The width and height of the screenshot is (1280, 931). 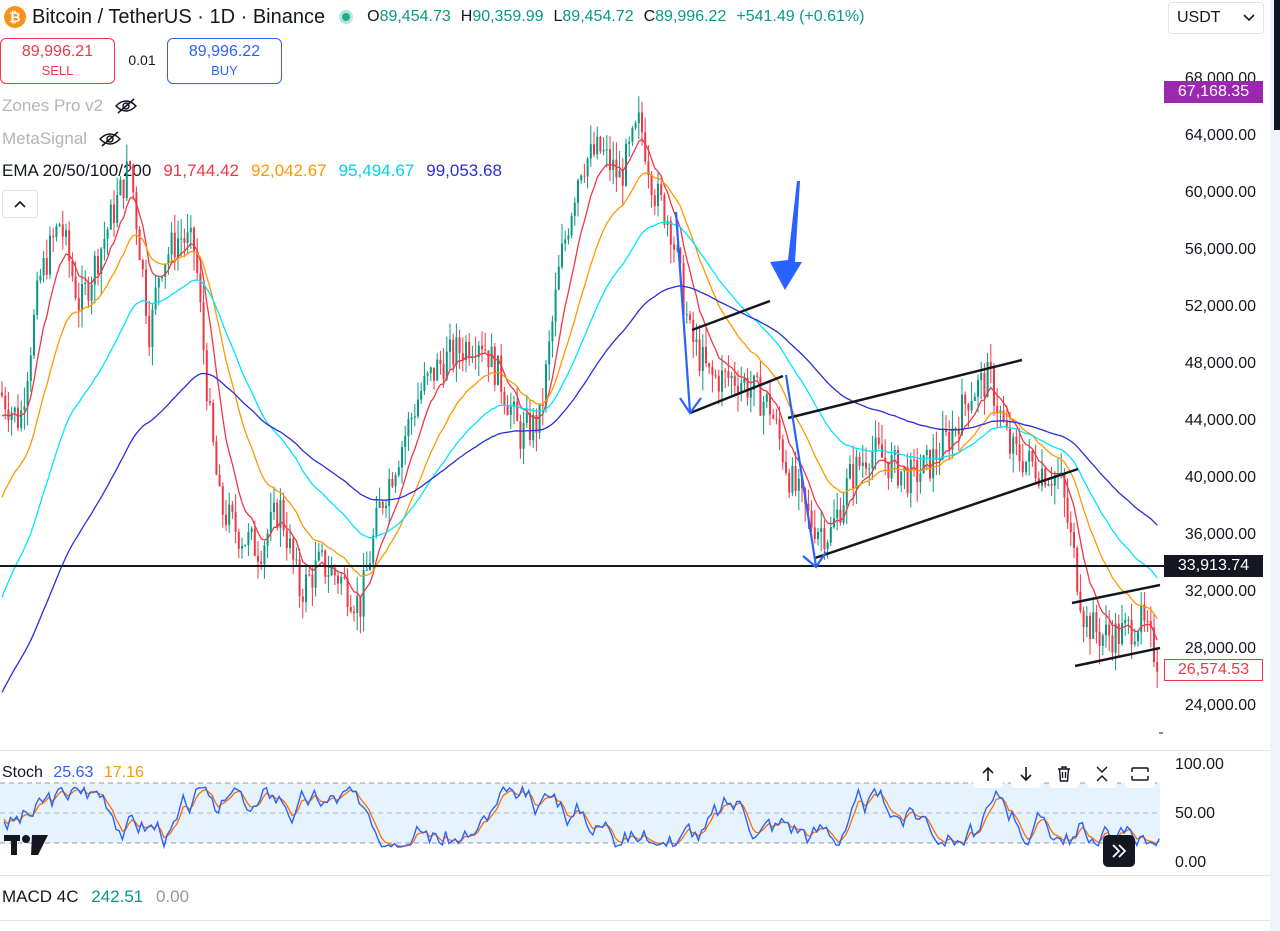 What do you see at coordinates (1119, 851) in the screenshot?
I see `scroll-to-realtime-button` at bounding box center [1119, 851].